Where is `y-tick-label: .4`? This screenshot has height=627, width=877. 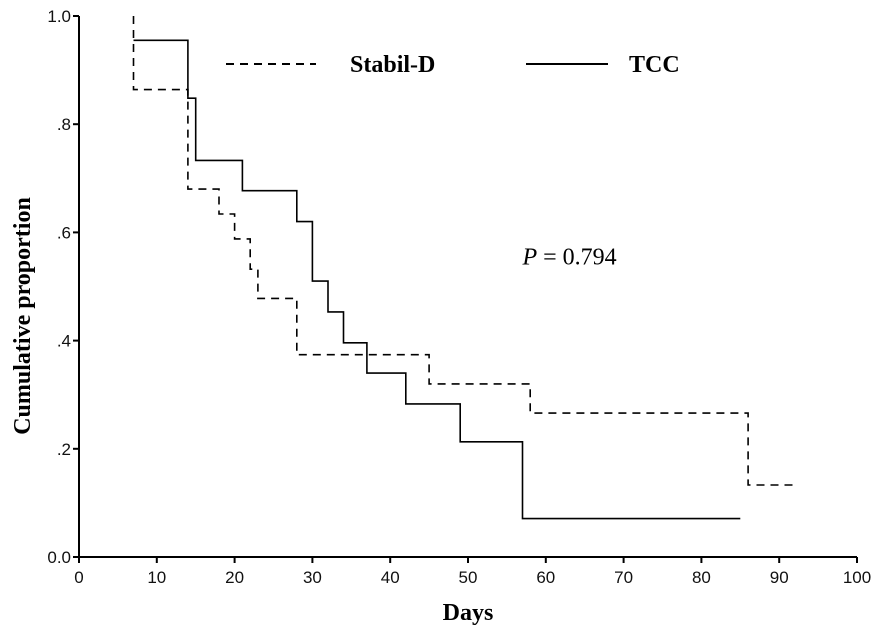
y-tick-label: .4 is located at coordinates (64, 341).